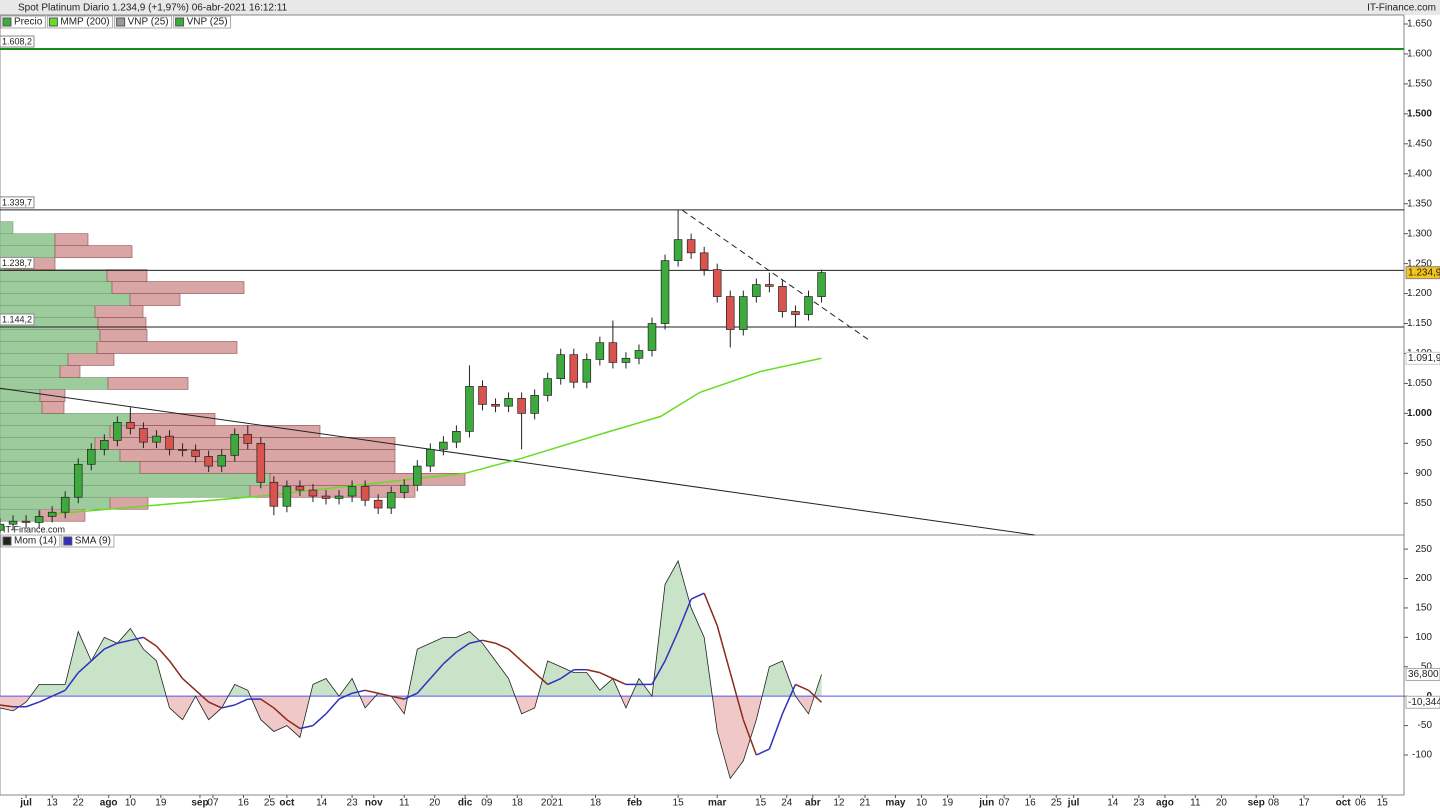 The height and width of the screenshot is (810, 1440). I want to click on x-tick-label: 23, so click(353, 803).